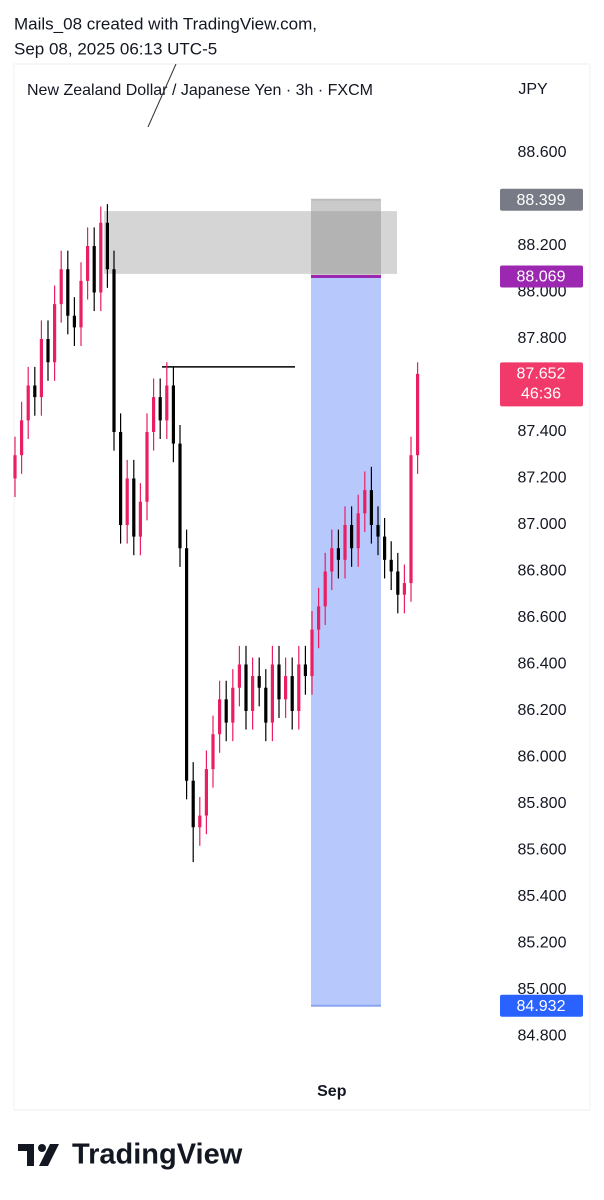  I want to click on target-area, so click(346, 641).